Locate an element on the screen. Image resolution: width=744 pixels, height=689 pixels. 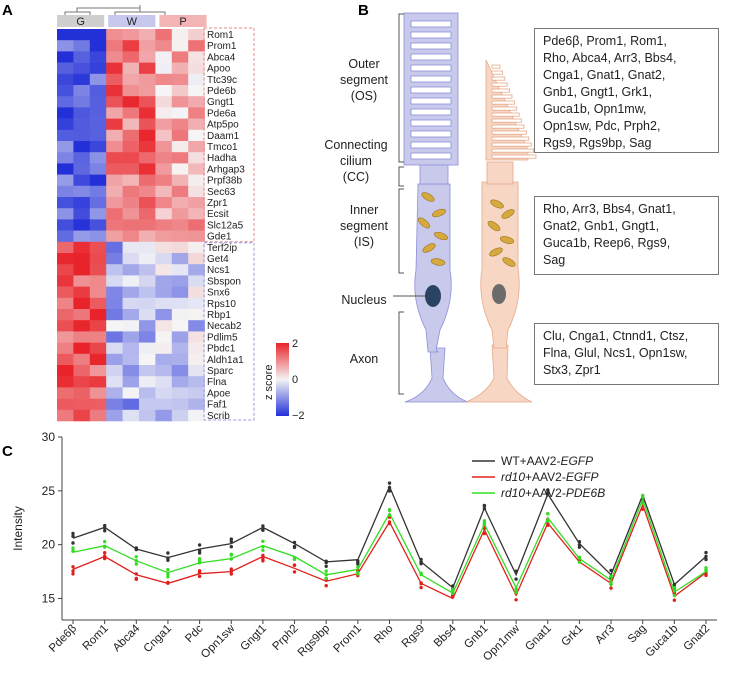
x-tick-label: Gnat1 is located at coordinates (538, 638).